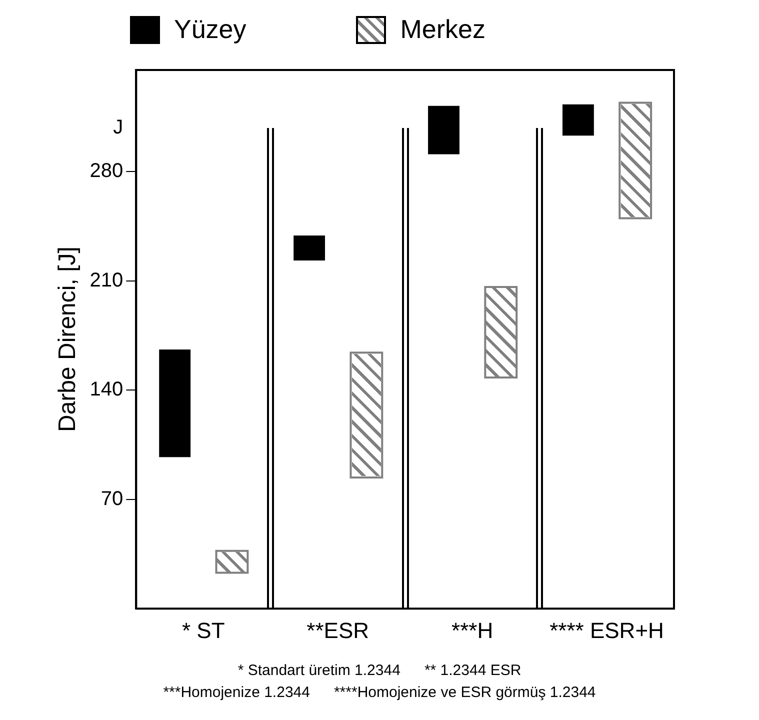 This screenshot has width=759, height=720. I want to click on legend-label: Merkez, so click(443, 29).